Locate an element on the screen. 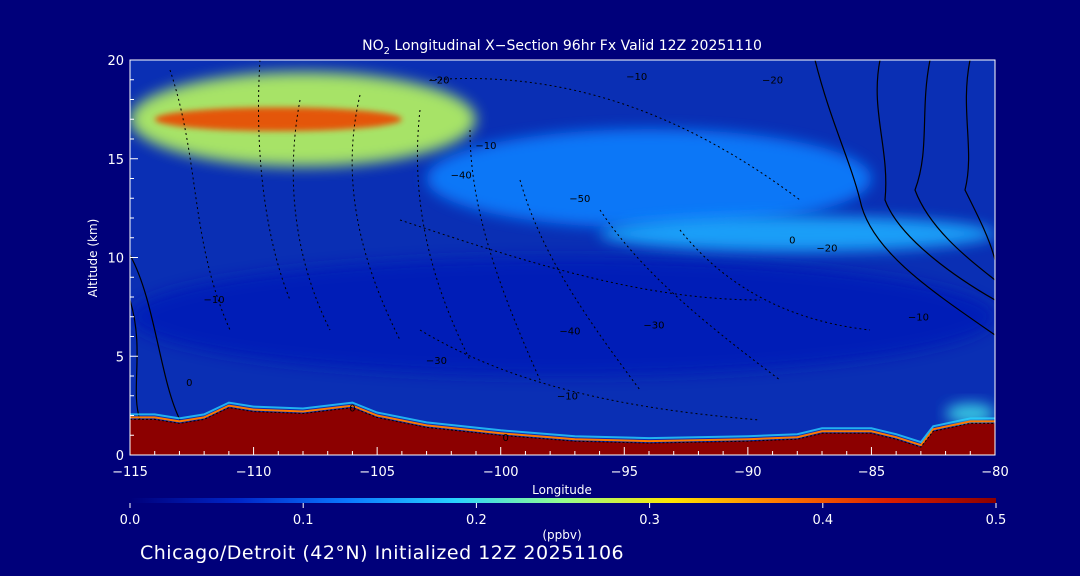 This screenshot has width=1080, height=576. terrain-glow is located at coordinates (562, 425).